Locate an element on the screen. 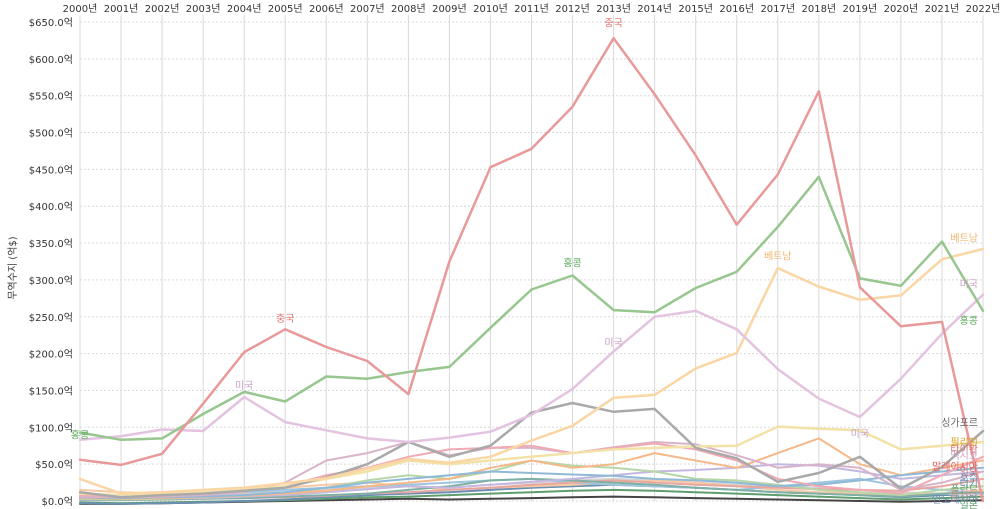 This screenshot has width=1000, height=509. y-tick-label: $200.0억 is located at coordinates (51, 355).